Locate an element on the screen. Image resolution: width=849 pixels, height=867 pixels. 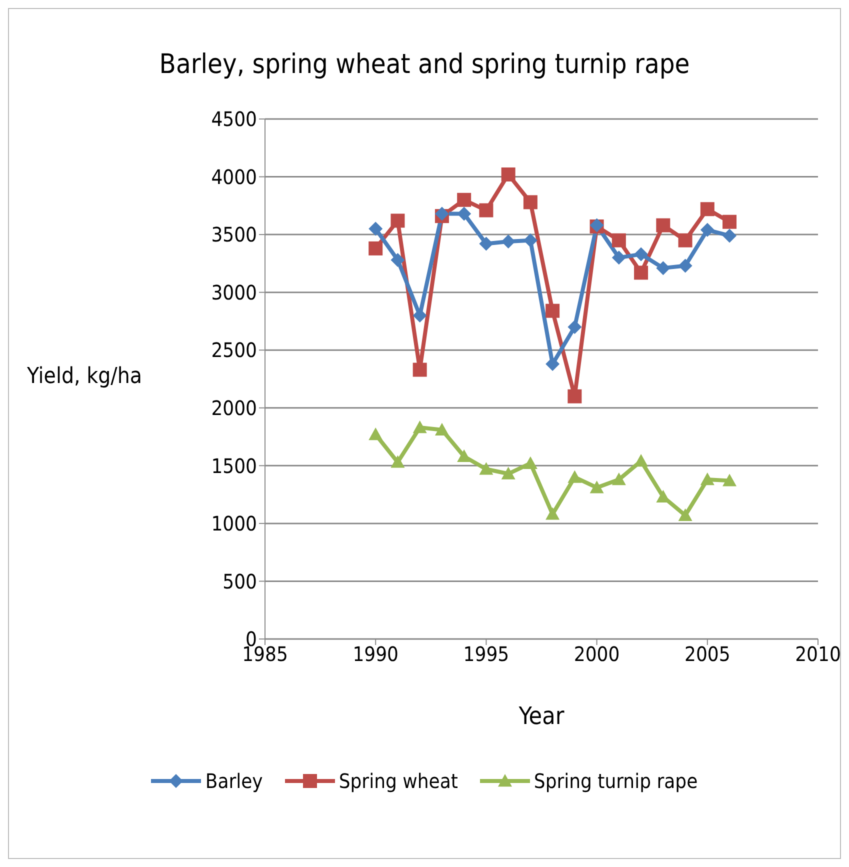
y-tick-label: 500 is located at coordinates (239, 581).